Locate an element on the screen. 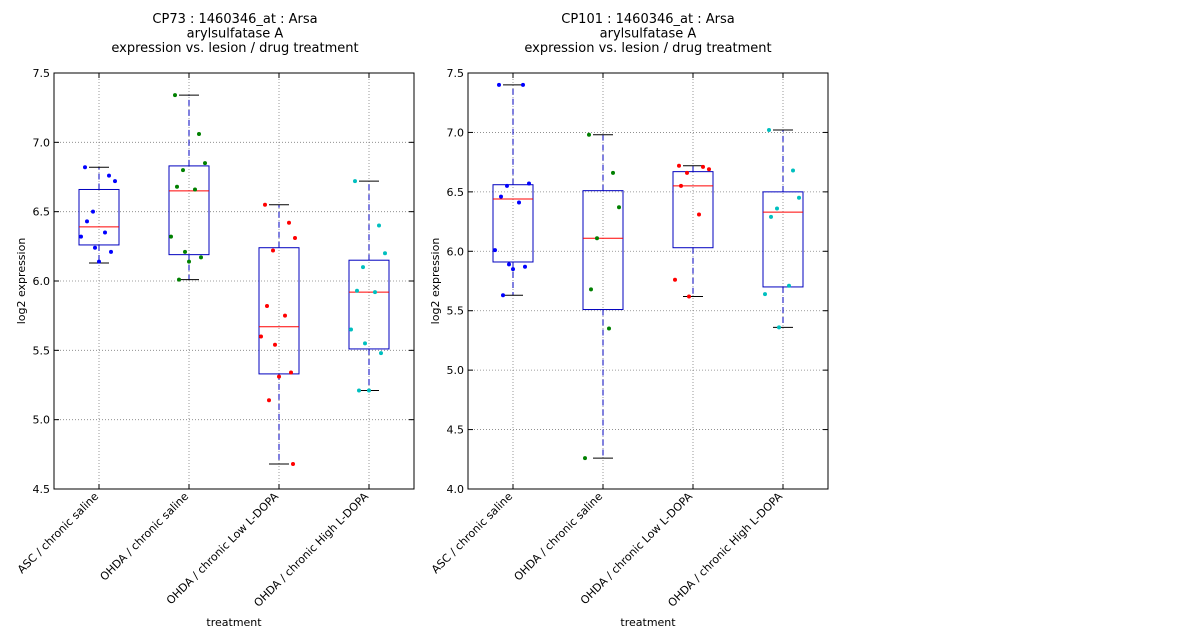 The height and width of the screenshot is (640, 1200). chart-title-line: CP73 : 1460346_at : Arsa is located at coordinates (234, 19).